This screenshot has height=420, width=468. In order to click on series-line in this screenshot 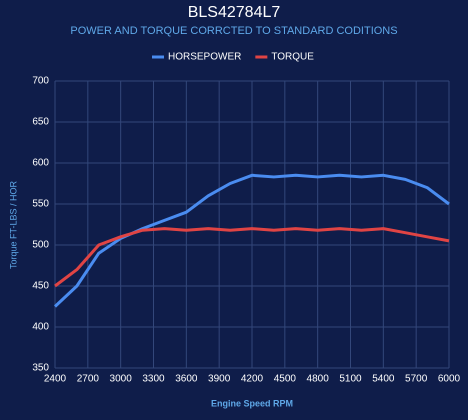, I will do `click(252, 257)`.